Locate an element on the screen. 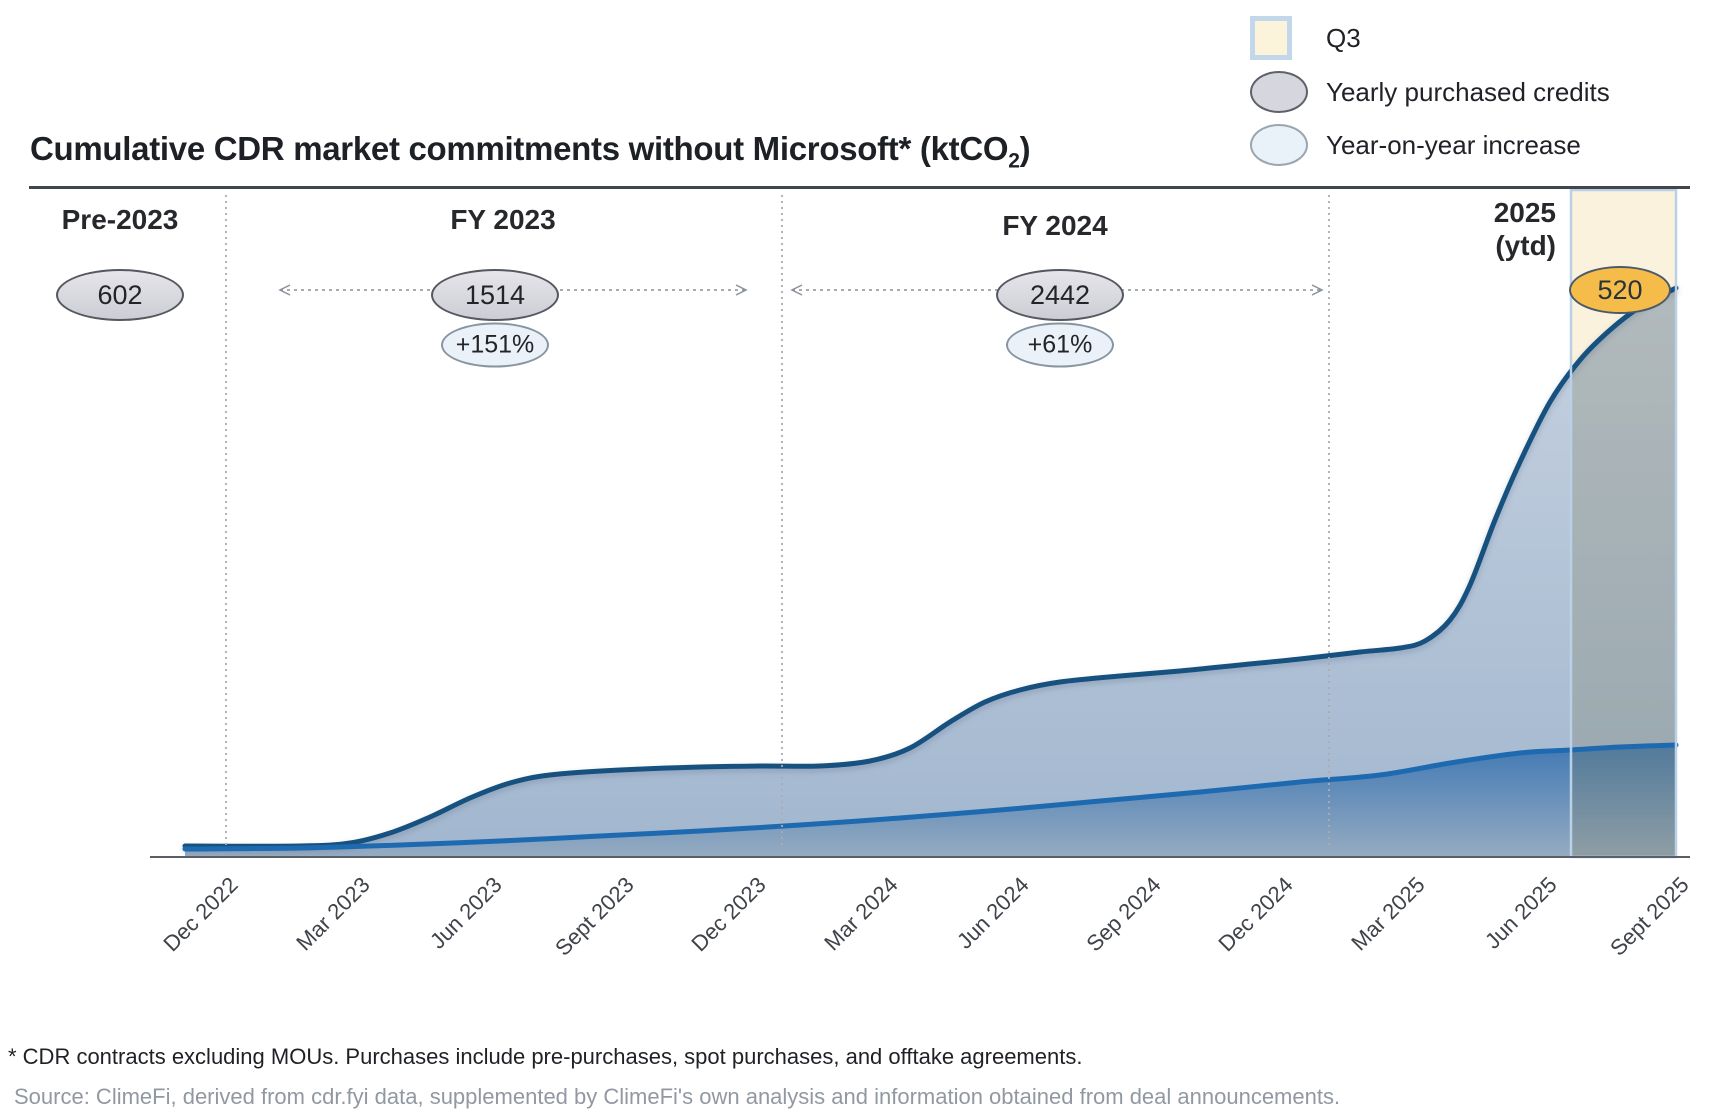 The width and height of the screenshot is (1714, 1116). legend-row-yearly-credits: Yearly purchased credits is located at coordinates (1430, 92).